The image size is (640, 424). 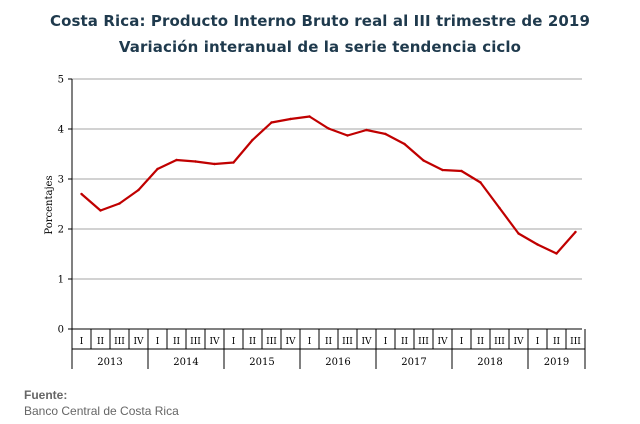 I want to click on y-tick-label: 2, so click(x=61, y=230).